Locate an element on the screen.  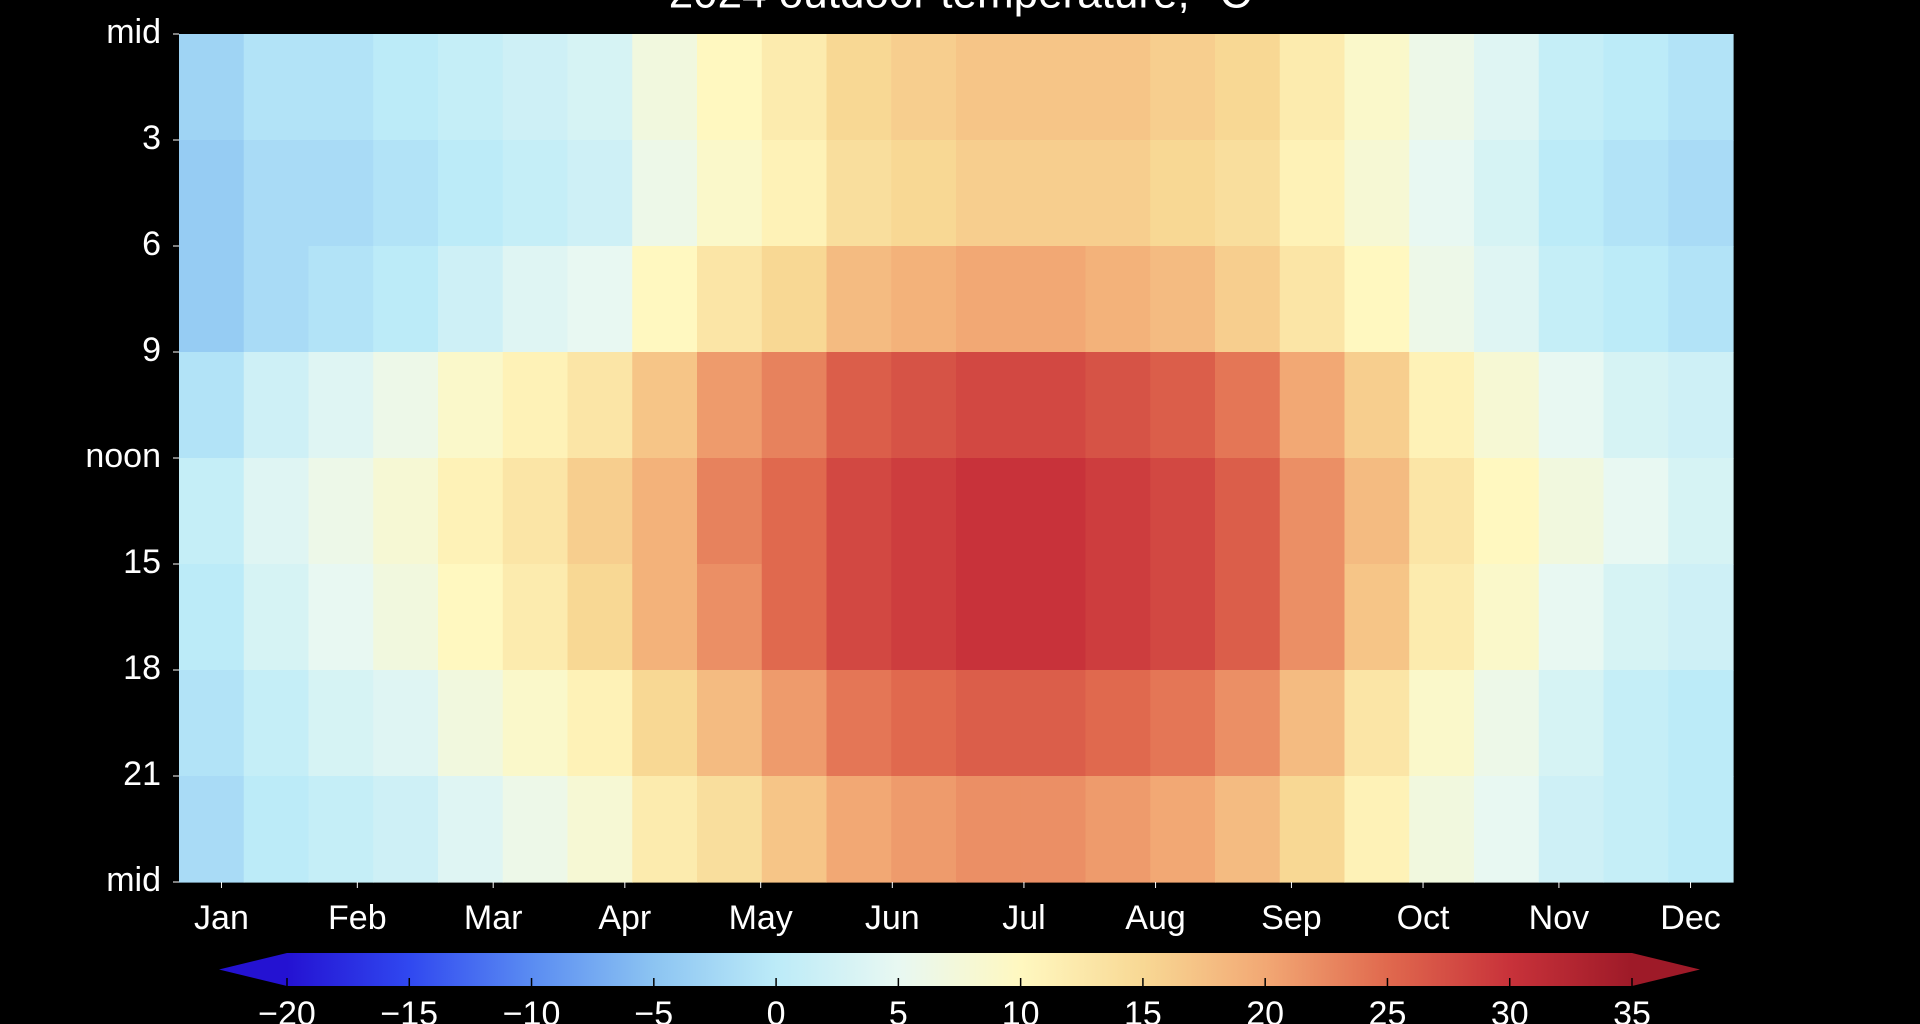
y-tick-label: 18 is located at coordinates (142, 668).